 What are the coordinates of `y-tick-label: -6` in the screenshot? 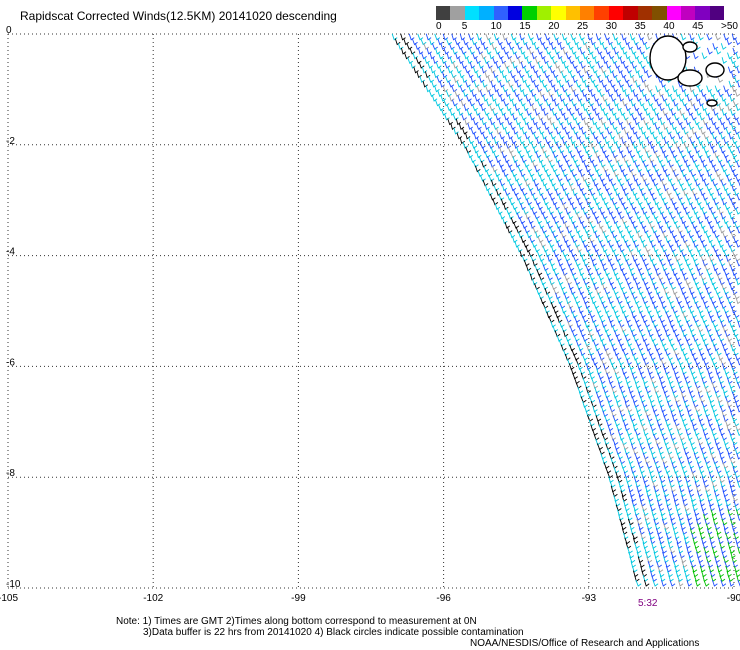 It's located at (10, 362).